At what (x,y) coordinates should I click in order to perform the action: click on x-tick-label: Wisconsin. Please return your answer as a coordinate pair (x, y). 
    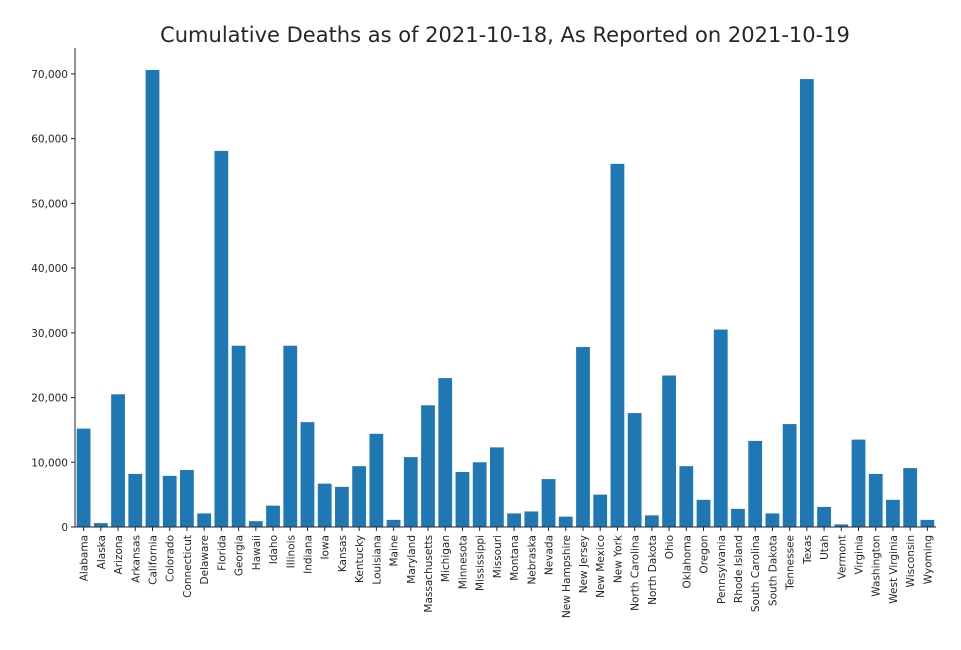
    Looking at the image, I should click on (911, 561).